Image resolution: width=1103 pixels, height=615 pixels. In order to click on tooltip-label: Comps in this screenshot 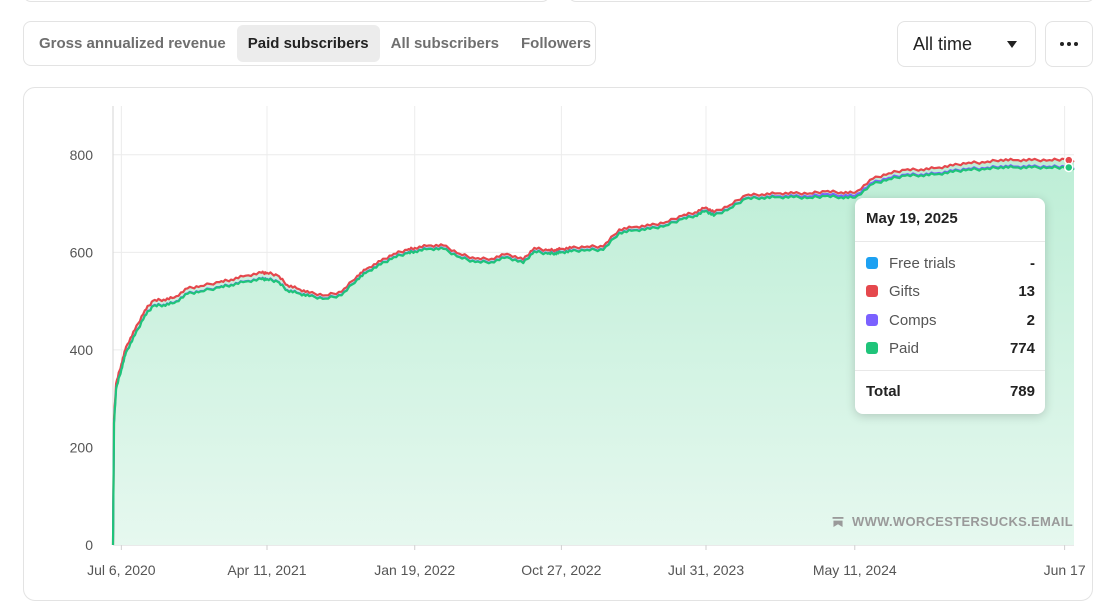, I will do `click(913, 320)`.